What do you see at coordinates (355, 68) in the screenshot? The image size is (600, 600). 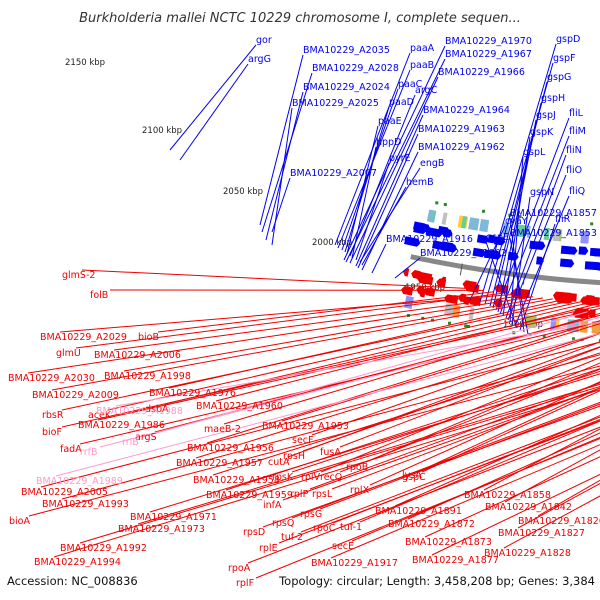 I see `forward-gene-label: BMA10229_A2028` at bounding box center [355, 68].